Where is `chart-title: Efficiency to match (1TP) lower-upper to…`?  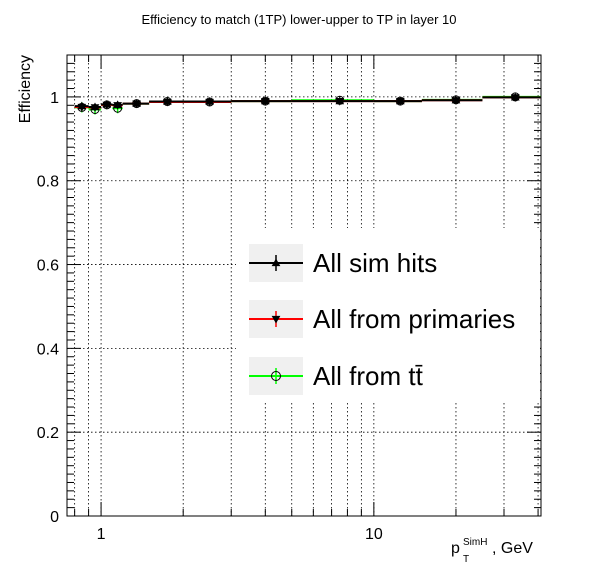
chart-title: Efficiency to match (1TP) lower-upper to… is located at coordinates (298, 19).